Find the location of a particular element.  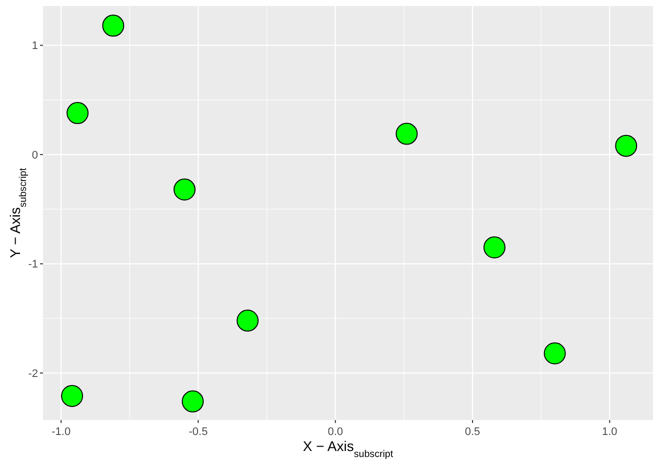

y-tick-label: -2 is located at coordinates (33, 374).